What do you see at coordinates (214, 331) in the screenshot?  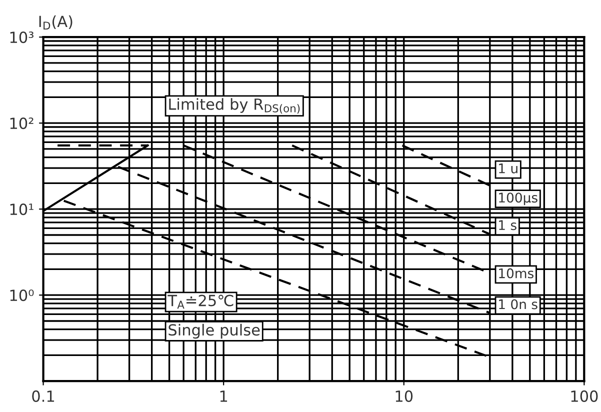 I see `annotation: Single pulse` at bounding box center [214, 331].